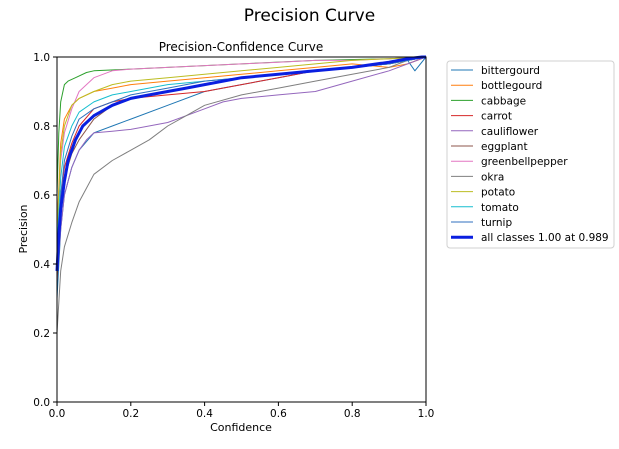  Describe the element at coordinates (41, 127) in the screenshot. I see `y-tick-label: 0.8` at that location.